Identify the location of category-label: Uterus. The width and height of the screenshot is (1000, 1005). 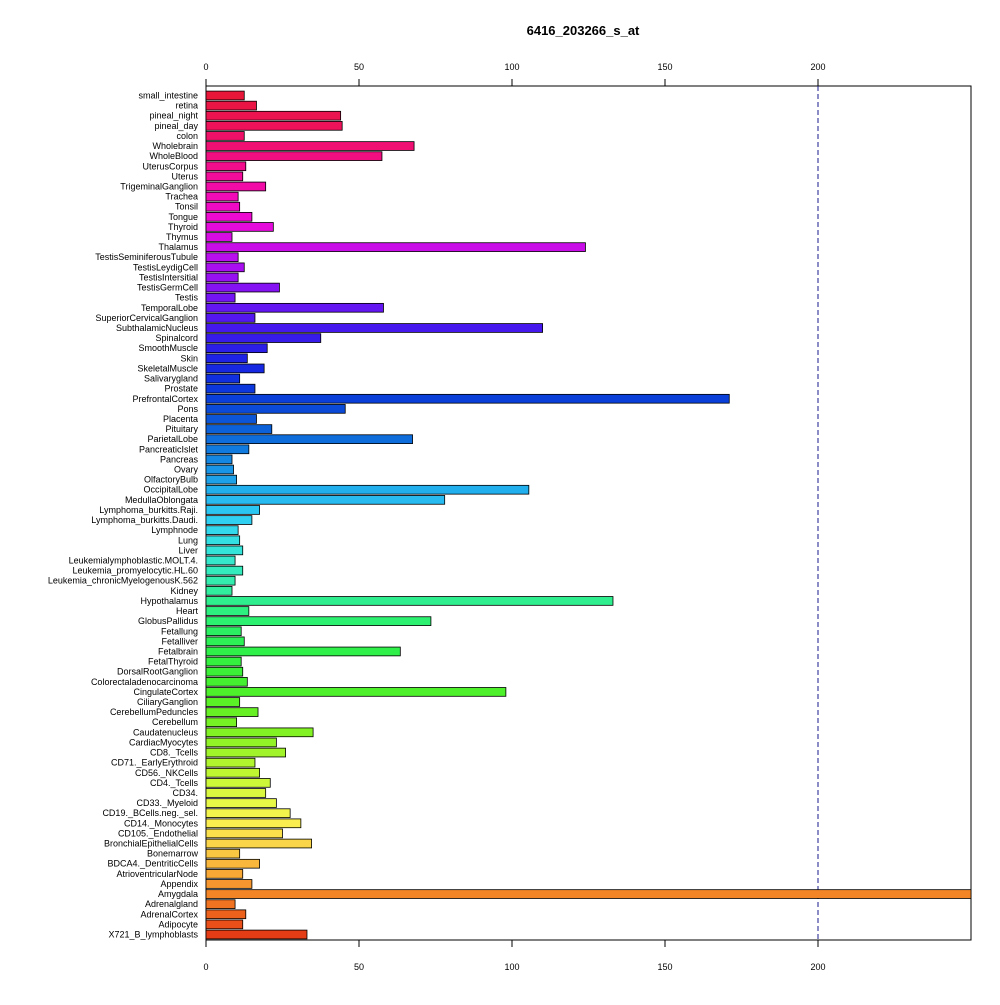
(184, 176).